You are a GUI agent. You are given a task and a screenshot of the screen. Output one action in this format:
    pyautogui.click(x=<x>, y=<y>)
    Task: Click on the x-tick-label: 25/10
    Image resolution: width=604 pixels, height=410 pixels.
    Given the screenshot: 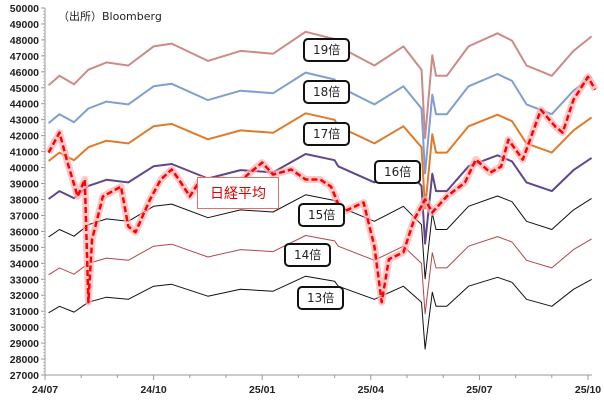 What is the action you would take?
    pyautogui.click(x=588, y=390)
    